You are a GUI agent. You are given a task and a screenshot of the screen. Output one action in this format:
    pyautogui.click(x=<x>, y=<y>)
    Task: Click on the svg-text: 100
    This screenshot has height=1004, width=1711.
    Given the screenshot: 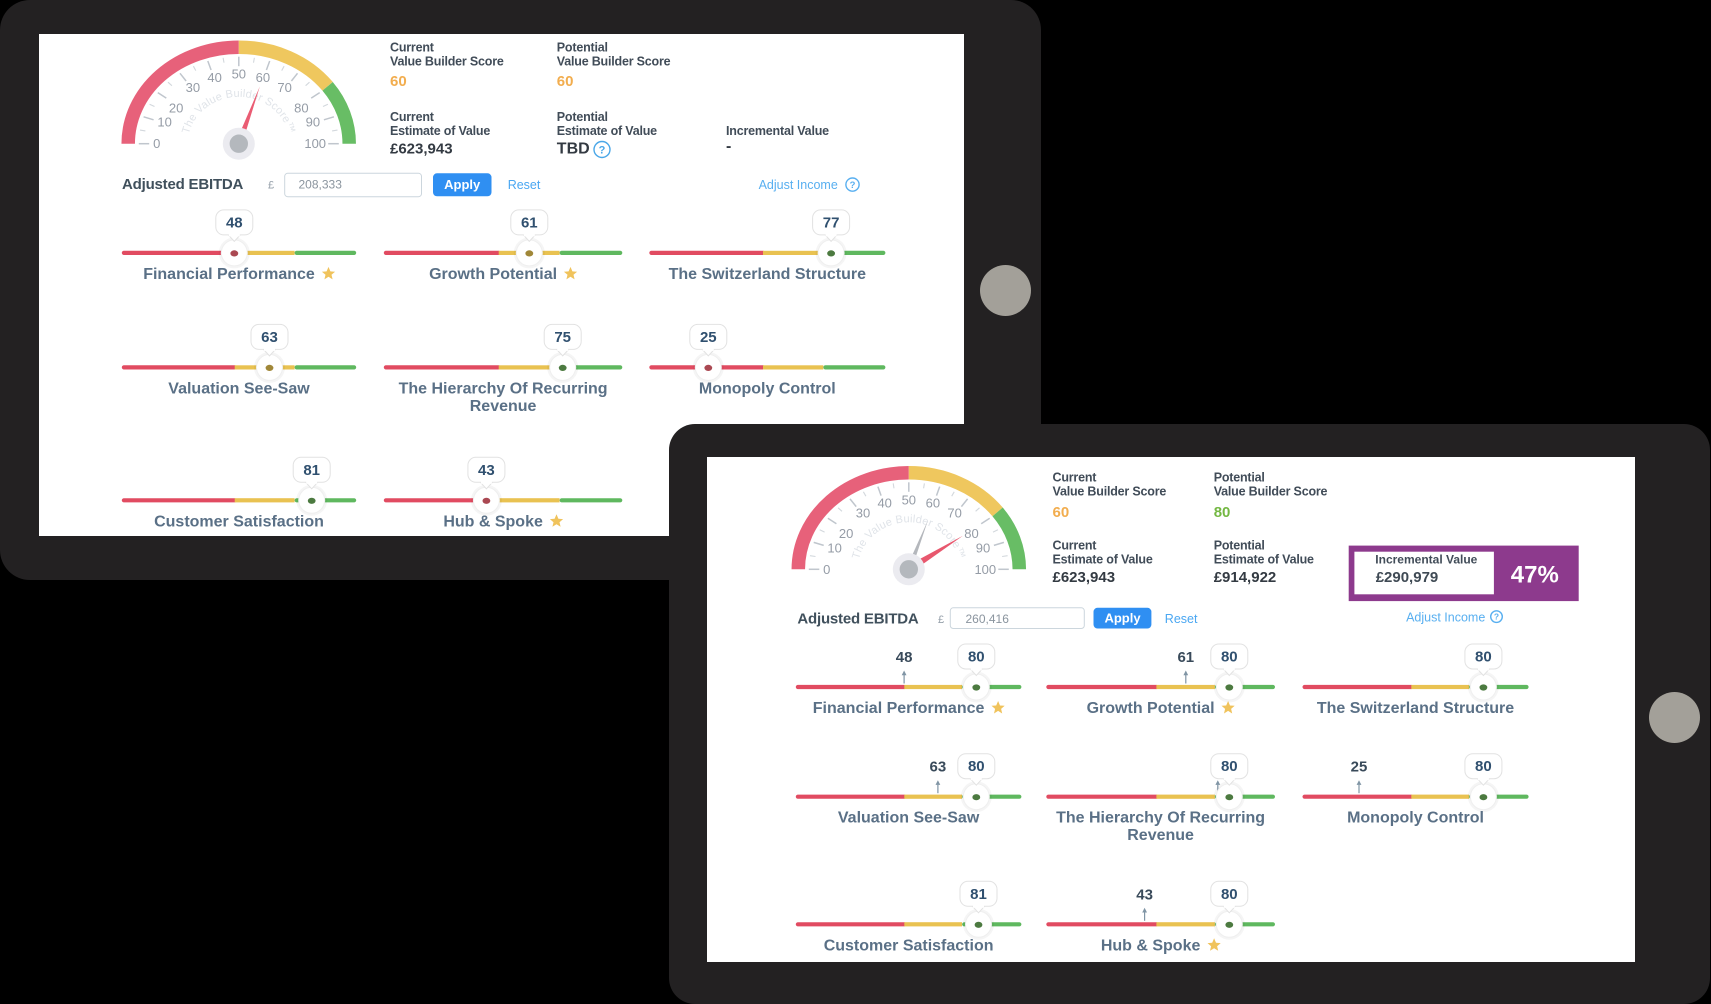 What is the action you would take?
    pyautogui.click(x=315, y=143)
    